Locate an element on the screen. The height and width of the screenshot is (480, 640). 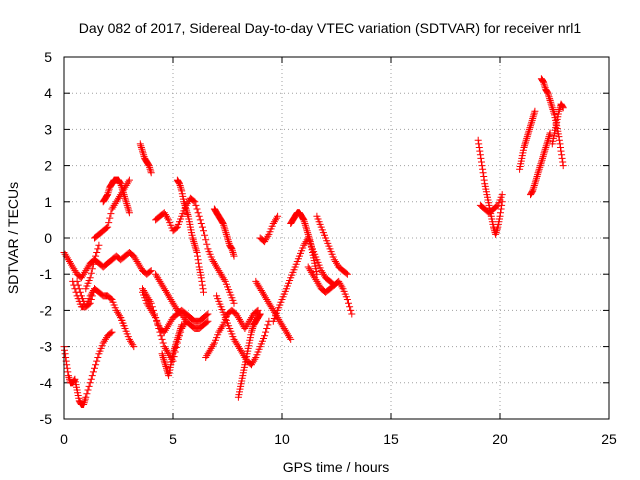
x-tick-label: 5 is located at coordinates (173, 439).